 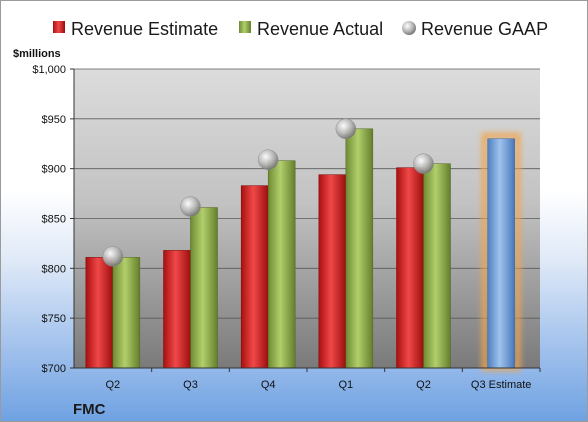 What do you see at coordinates (37, 54) in the screenshot?
I see `y-axis-unit-label: $millions` at bounding box center [37, 54].